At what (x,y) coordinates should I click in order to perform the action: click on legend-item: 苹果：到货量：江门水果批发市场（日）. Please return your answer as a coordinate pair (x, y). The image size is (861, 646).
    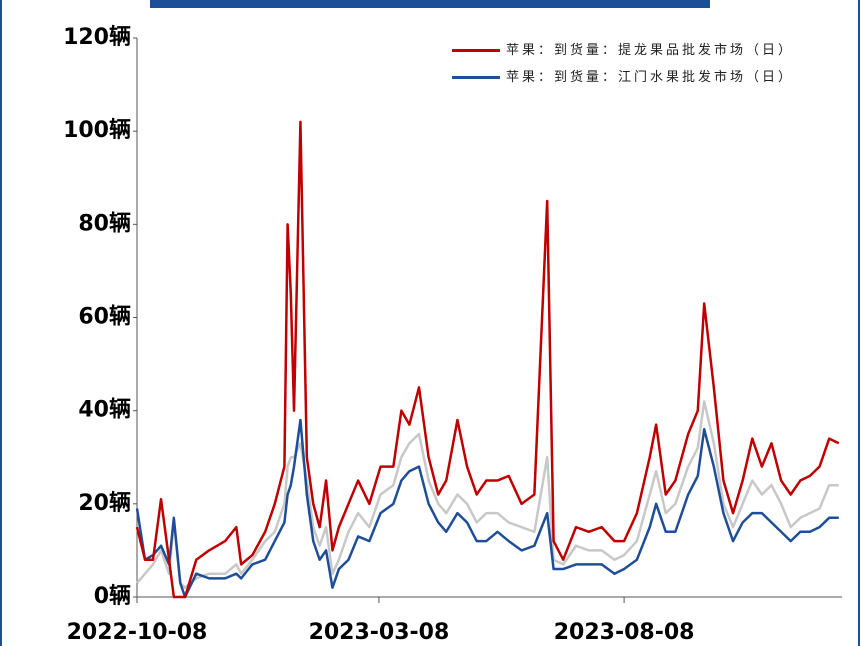
    Looking at the image, I should click on (647, 77).